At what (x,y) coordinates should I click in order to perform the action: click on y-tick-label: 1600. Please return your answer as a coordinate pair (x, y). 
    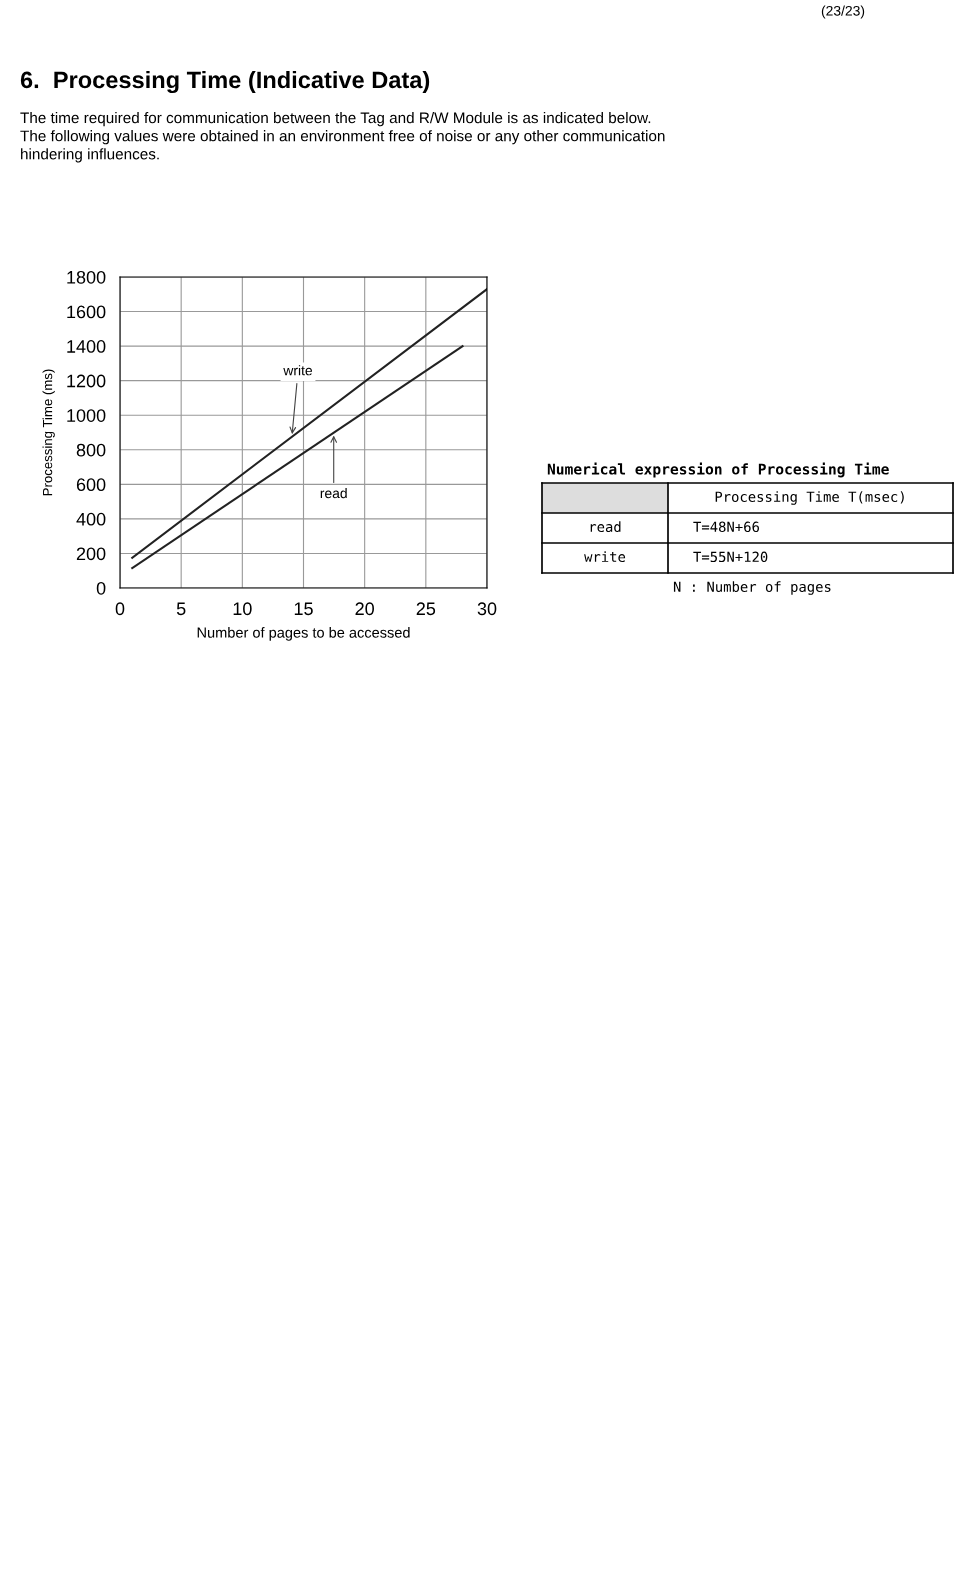
    Looking at the image, I should click on (86, 312).